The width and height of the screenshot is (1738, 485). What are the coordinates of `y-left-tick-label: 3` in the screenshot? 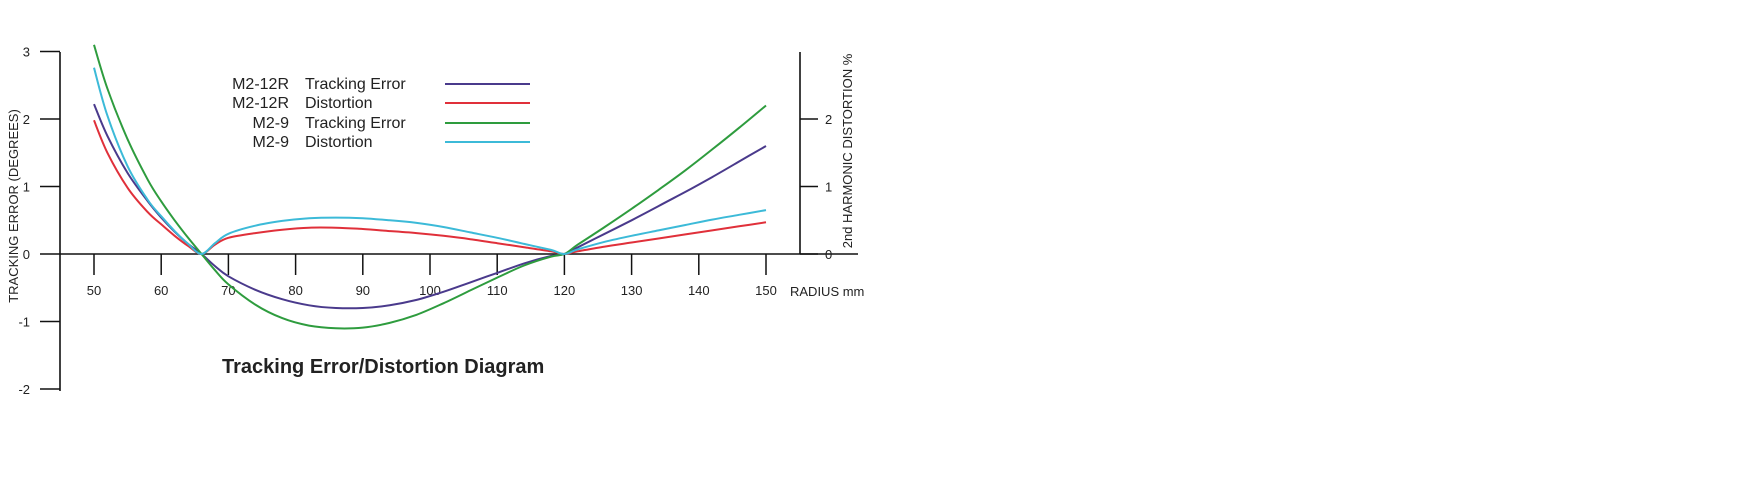 It's located at (26, 52).